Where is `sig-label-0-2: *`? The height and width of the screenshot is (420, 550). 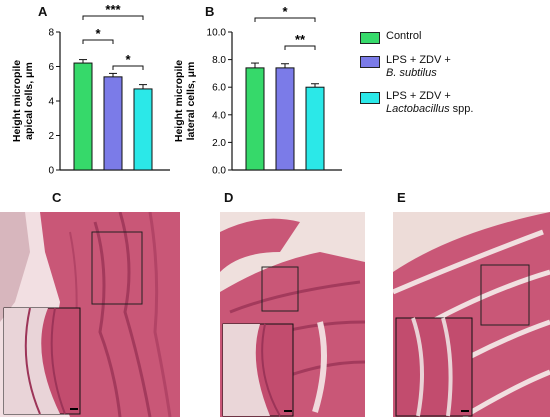 sig-label-0-2: * is located at coordinates (128, 59).